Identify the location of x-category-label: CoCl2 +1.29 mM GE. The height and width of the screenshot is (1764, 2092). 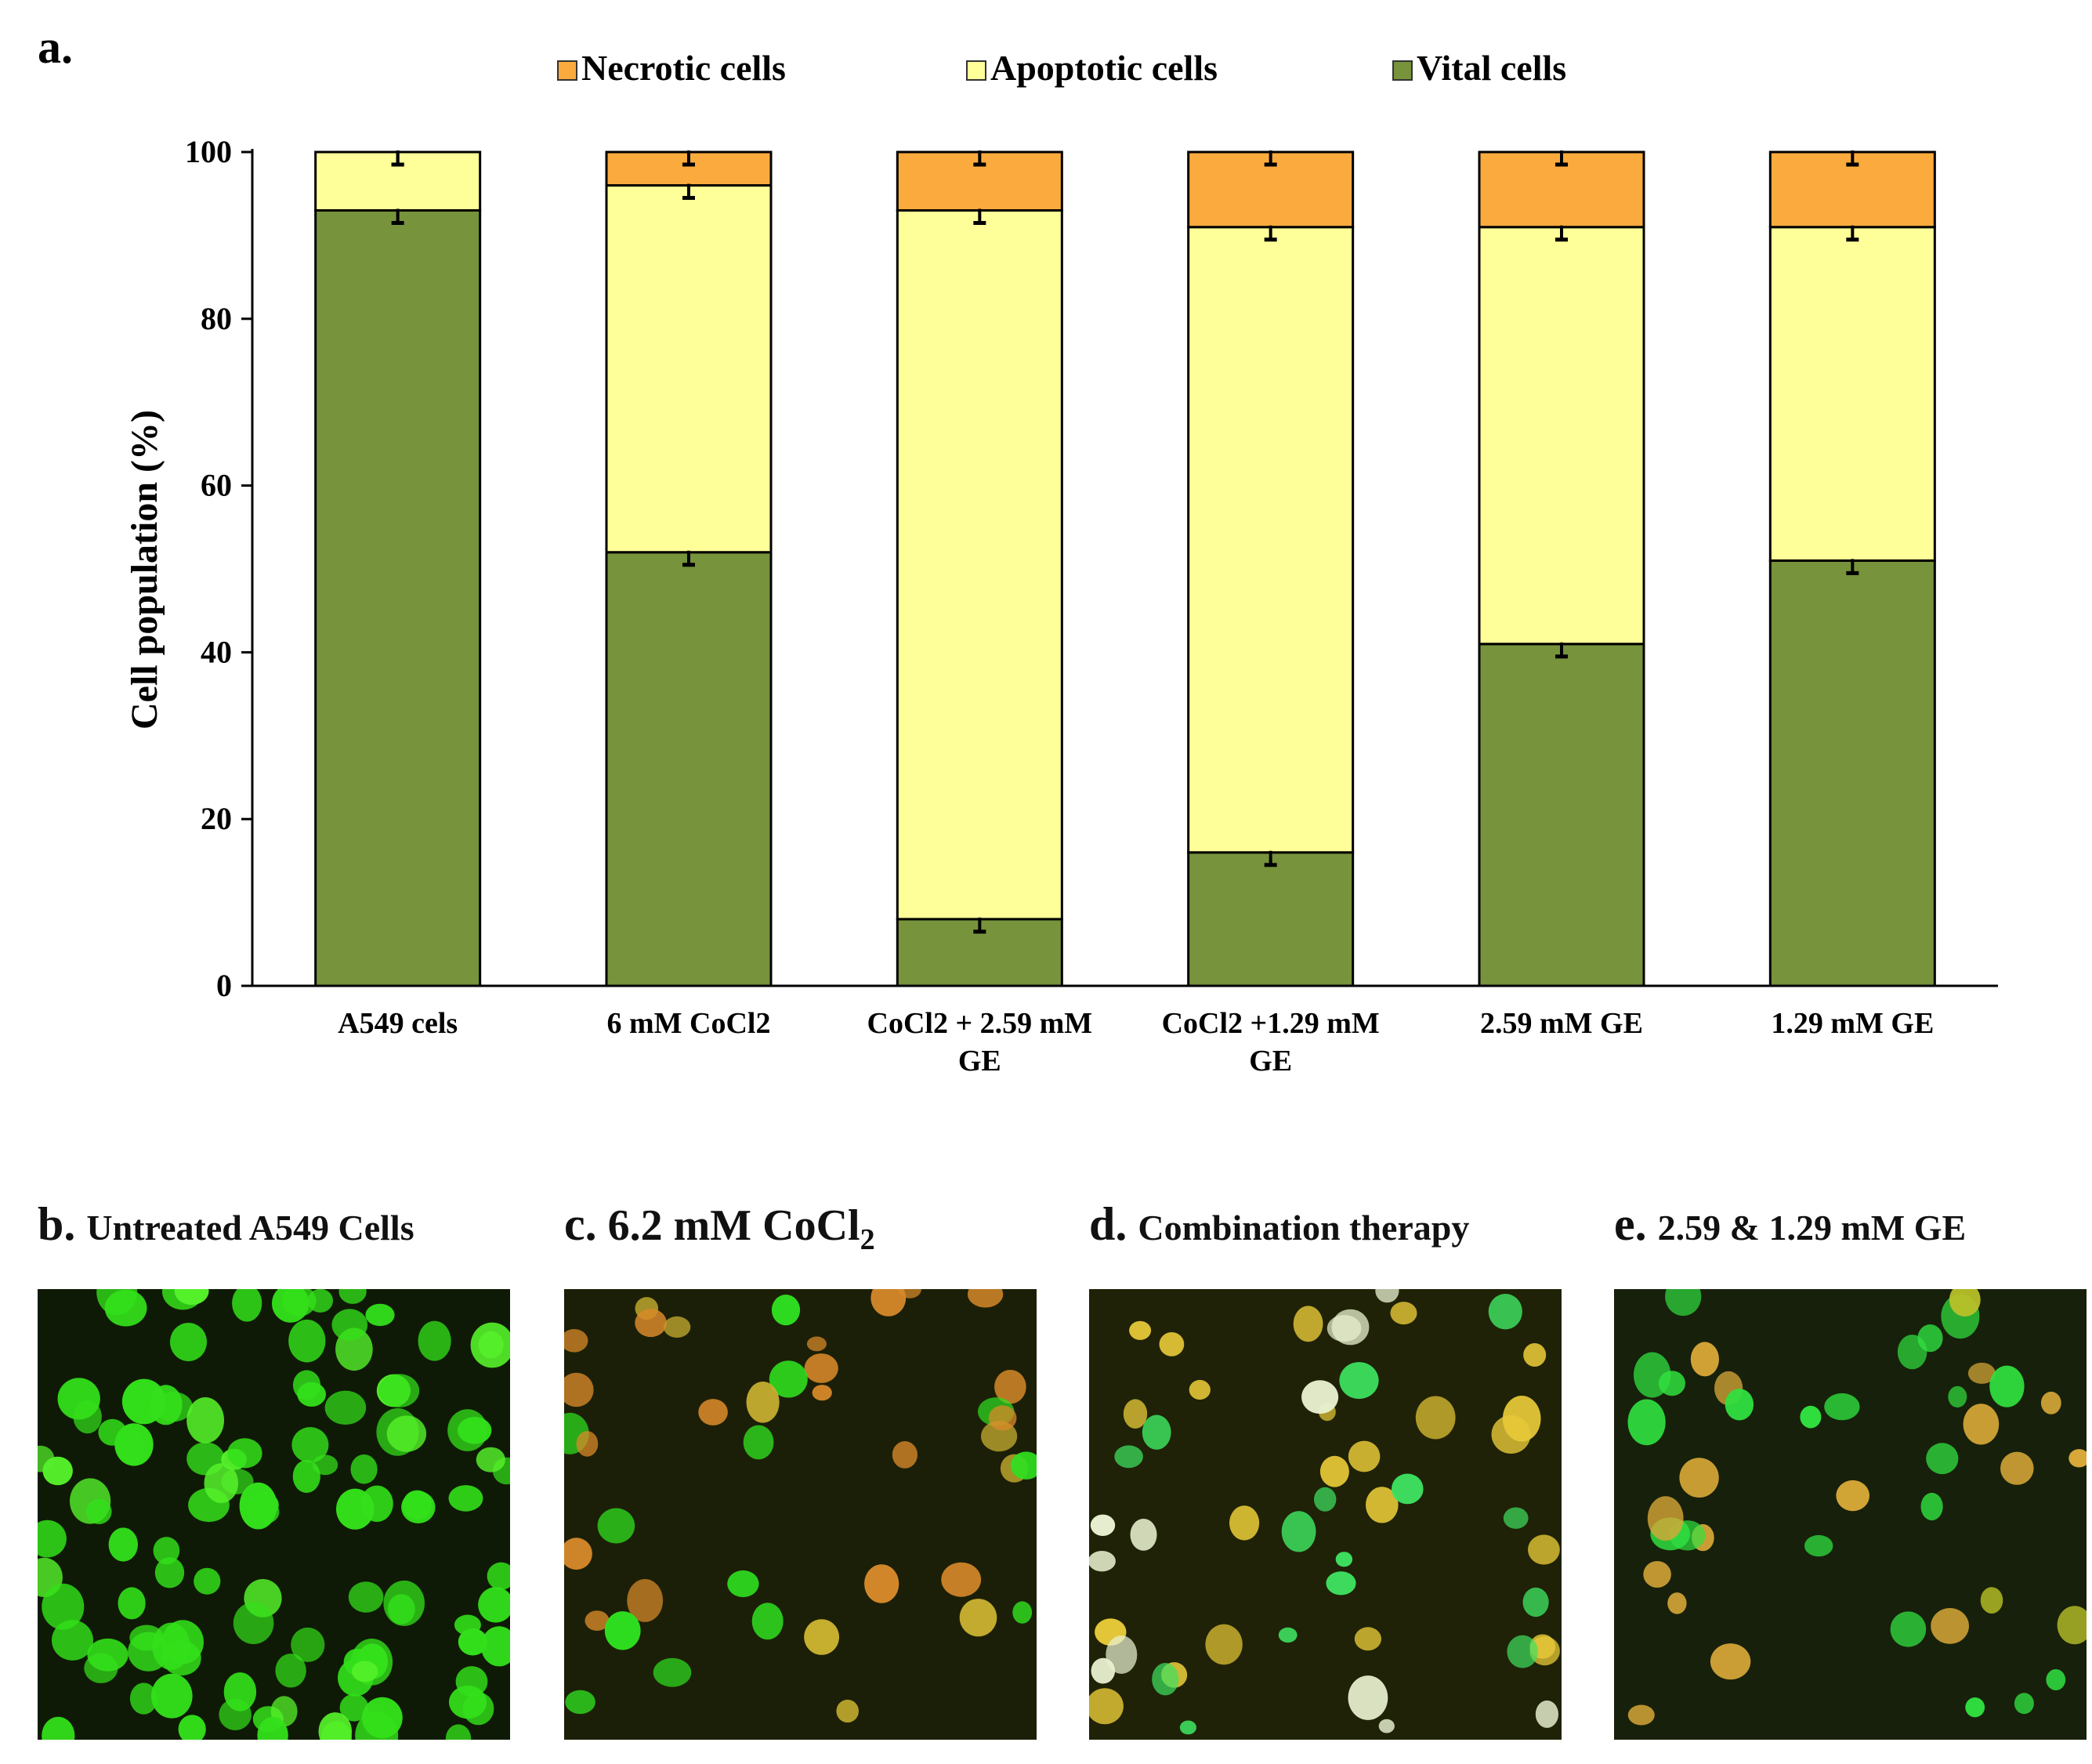
(1271, 1043).